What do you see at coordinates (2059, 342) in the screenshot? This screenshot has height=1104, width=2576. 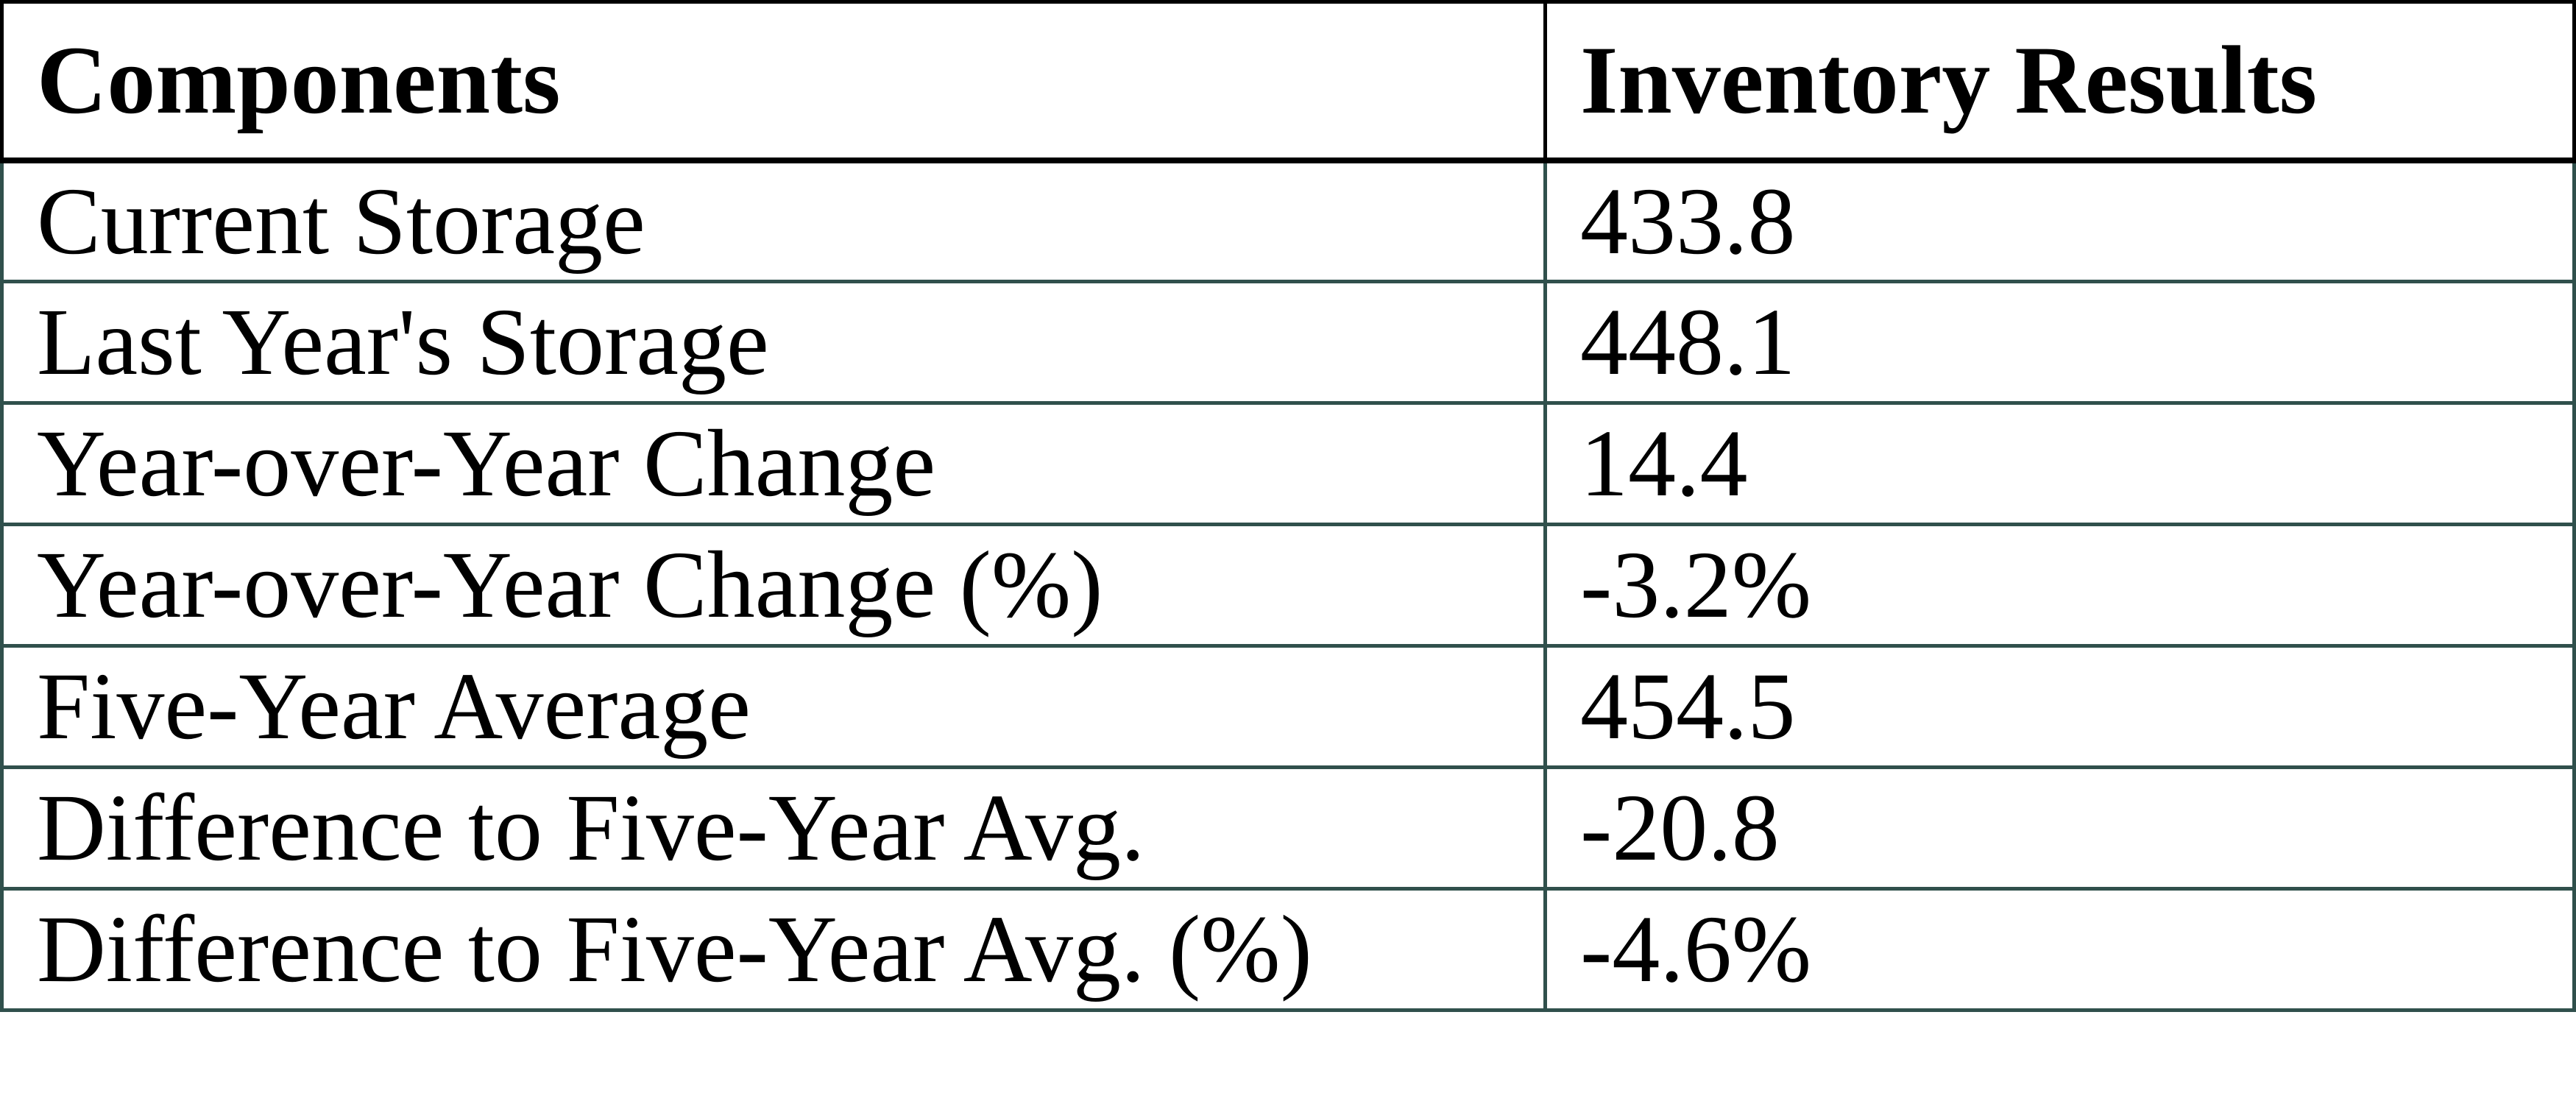 I see `row-value: 448.1` at bounding box center [2059, 342].